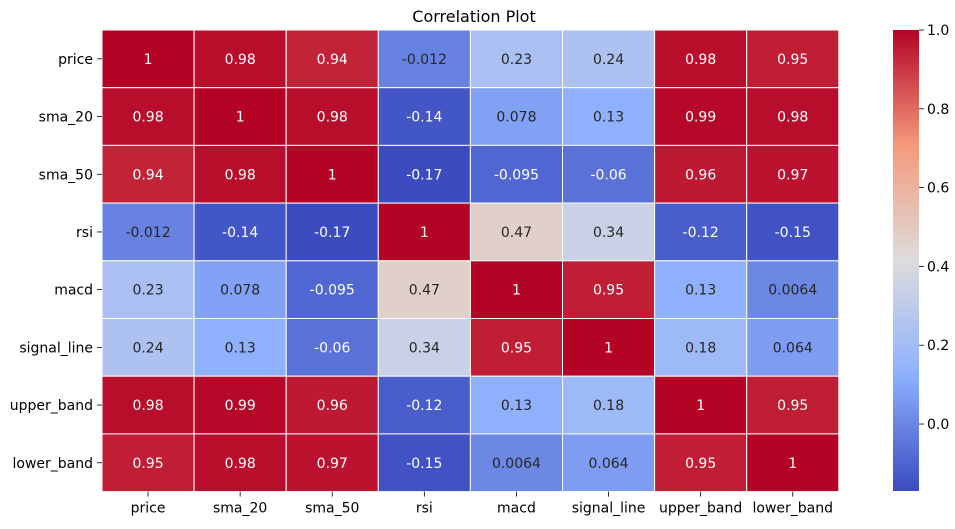  I want to click on heatmap-cell-signal-line-upper-band, so click(701, 347).